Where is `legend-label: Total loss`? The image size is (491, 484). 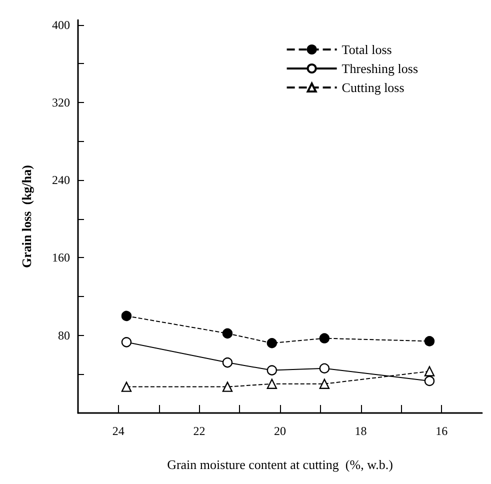
legend-label: Total loss is located at coordinates (367, 49).